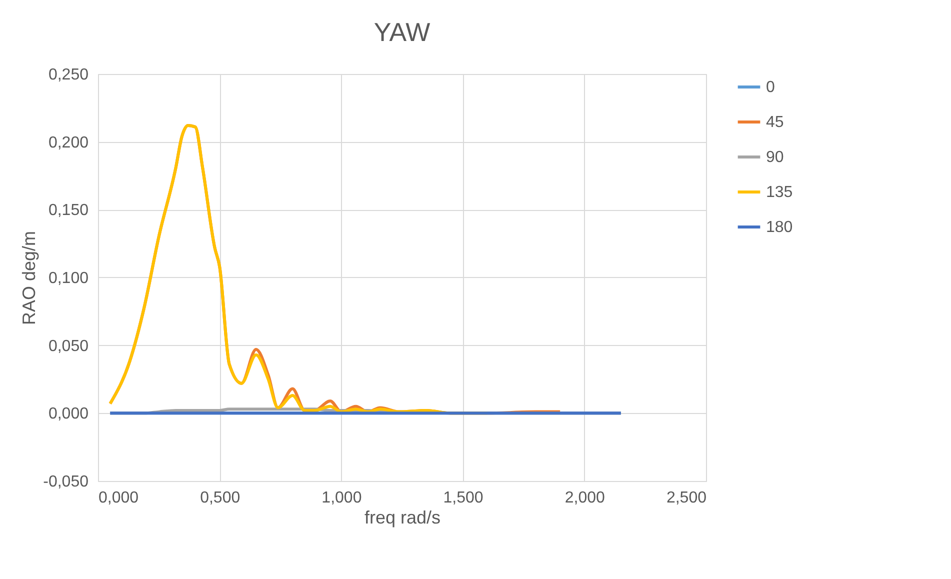 Image resolution: width=951 pixels, height=579 pixels. What do you see at coordinates (220, 498) in the screenshot?
I see `x-tick-label: 0,500` at bounding box center [220, 498].